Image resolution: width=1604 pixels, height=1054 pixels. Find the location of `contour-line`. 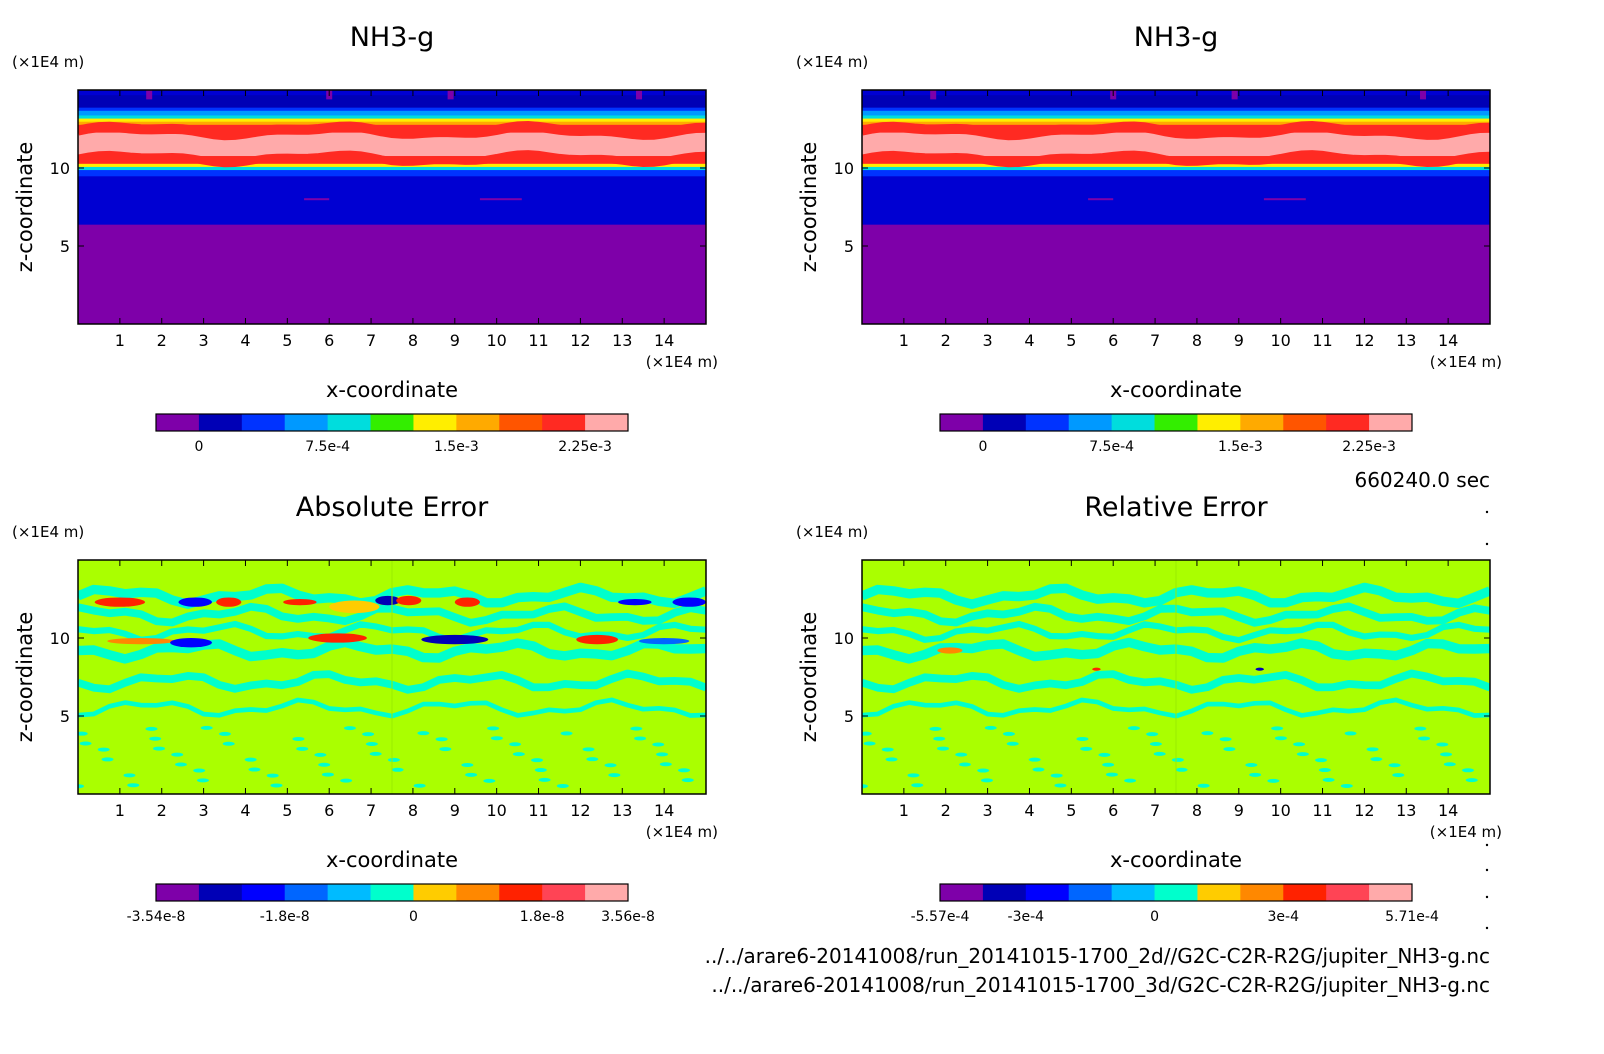

contour-line is located at coordinates (1176, 159).